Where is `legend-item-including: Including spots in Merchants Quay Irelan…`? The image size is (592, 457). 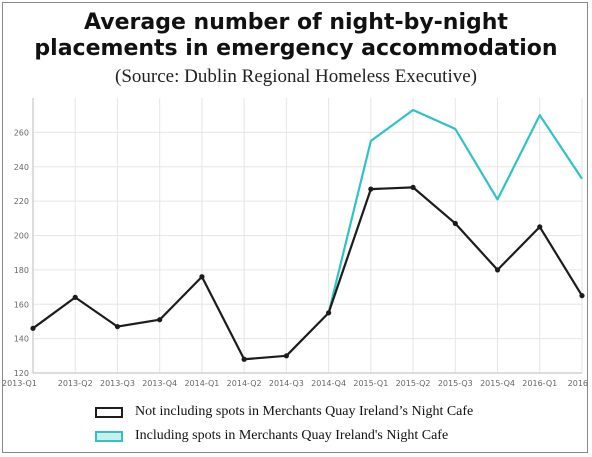 legend-item-including: Including spots in Merchants Quay Irelan… is located at coordinates (271, 436).